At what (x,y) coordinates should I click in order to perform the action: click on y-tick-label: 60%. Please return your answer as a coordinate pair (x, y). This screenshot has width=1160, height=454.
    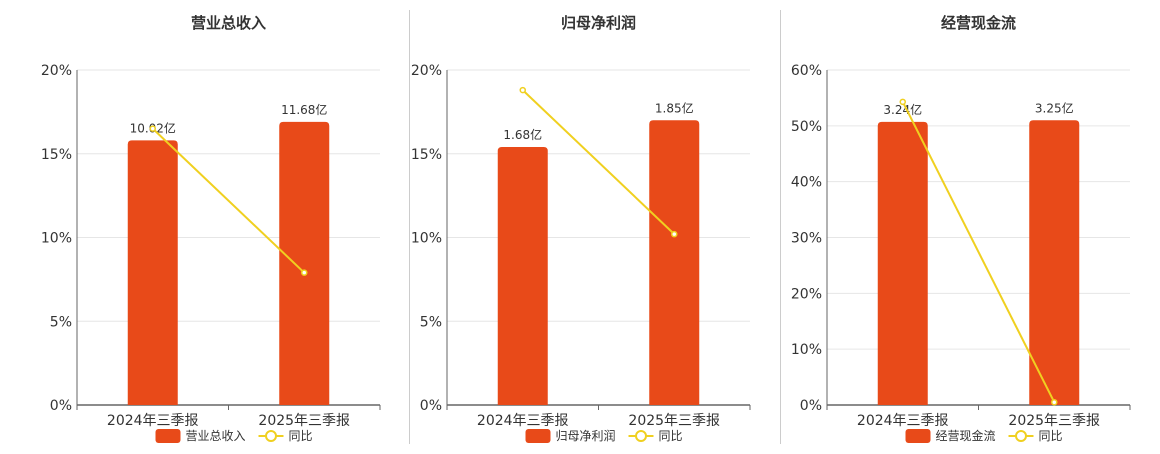
    Looking at the image, I should click on (806, 71).